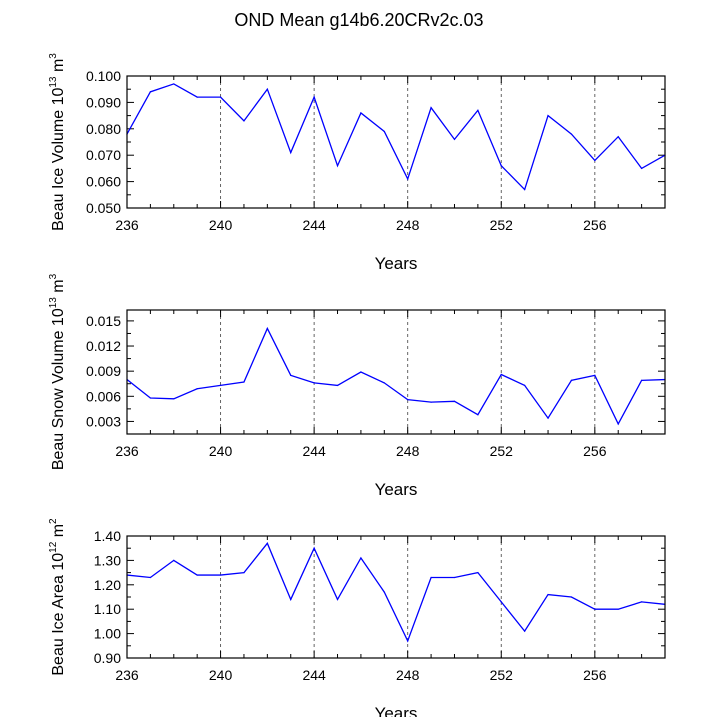 The width and height of the screenshot is (717, 717). Describe the element at coordinates (107, 585) in the screenshot. I see `y-tick-label: 1.20` at that location.